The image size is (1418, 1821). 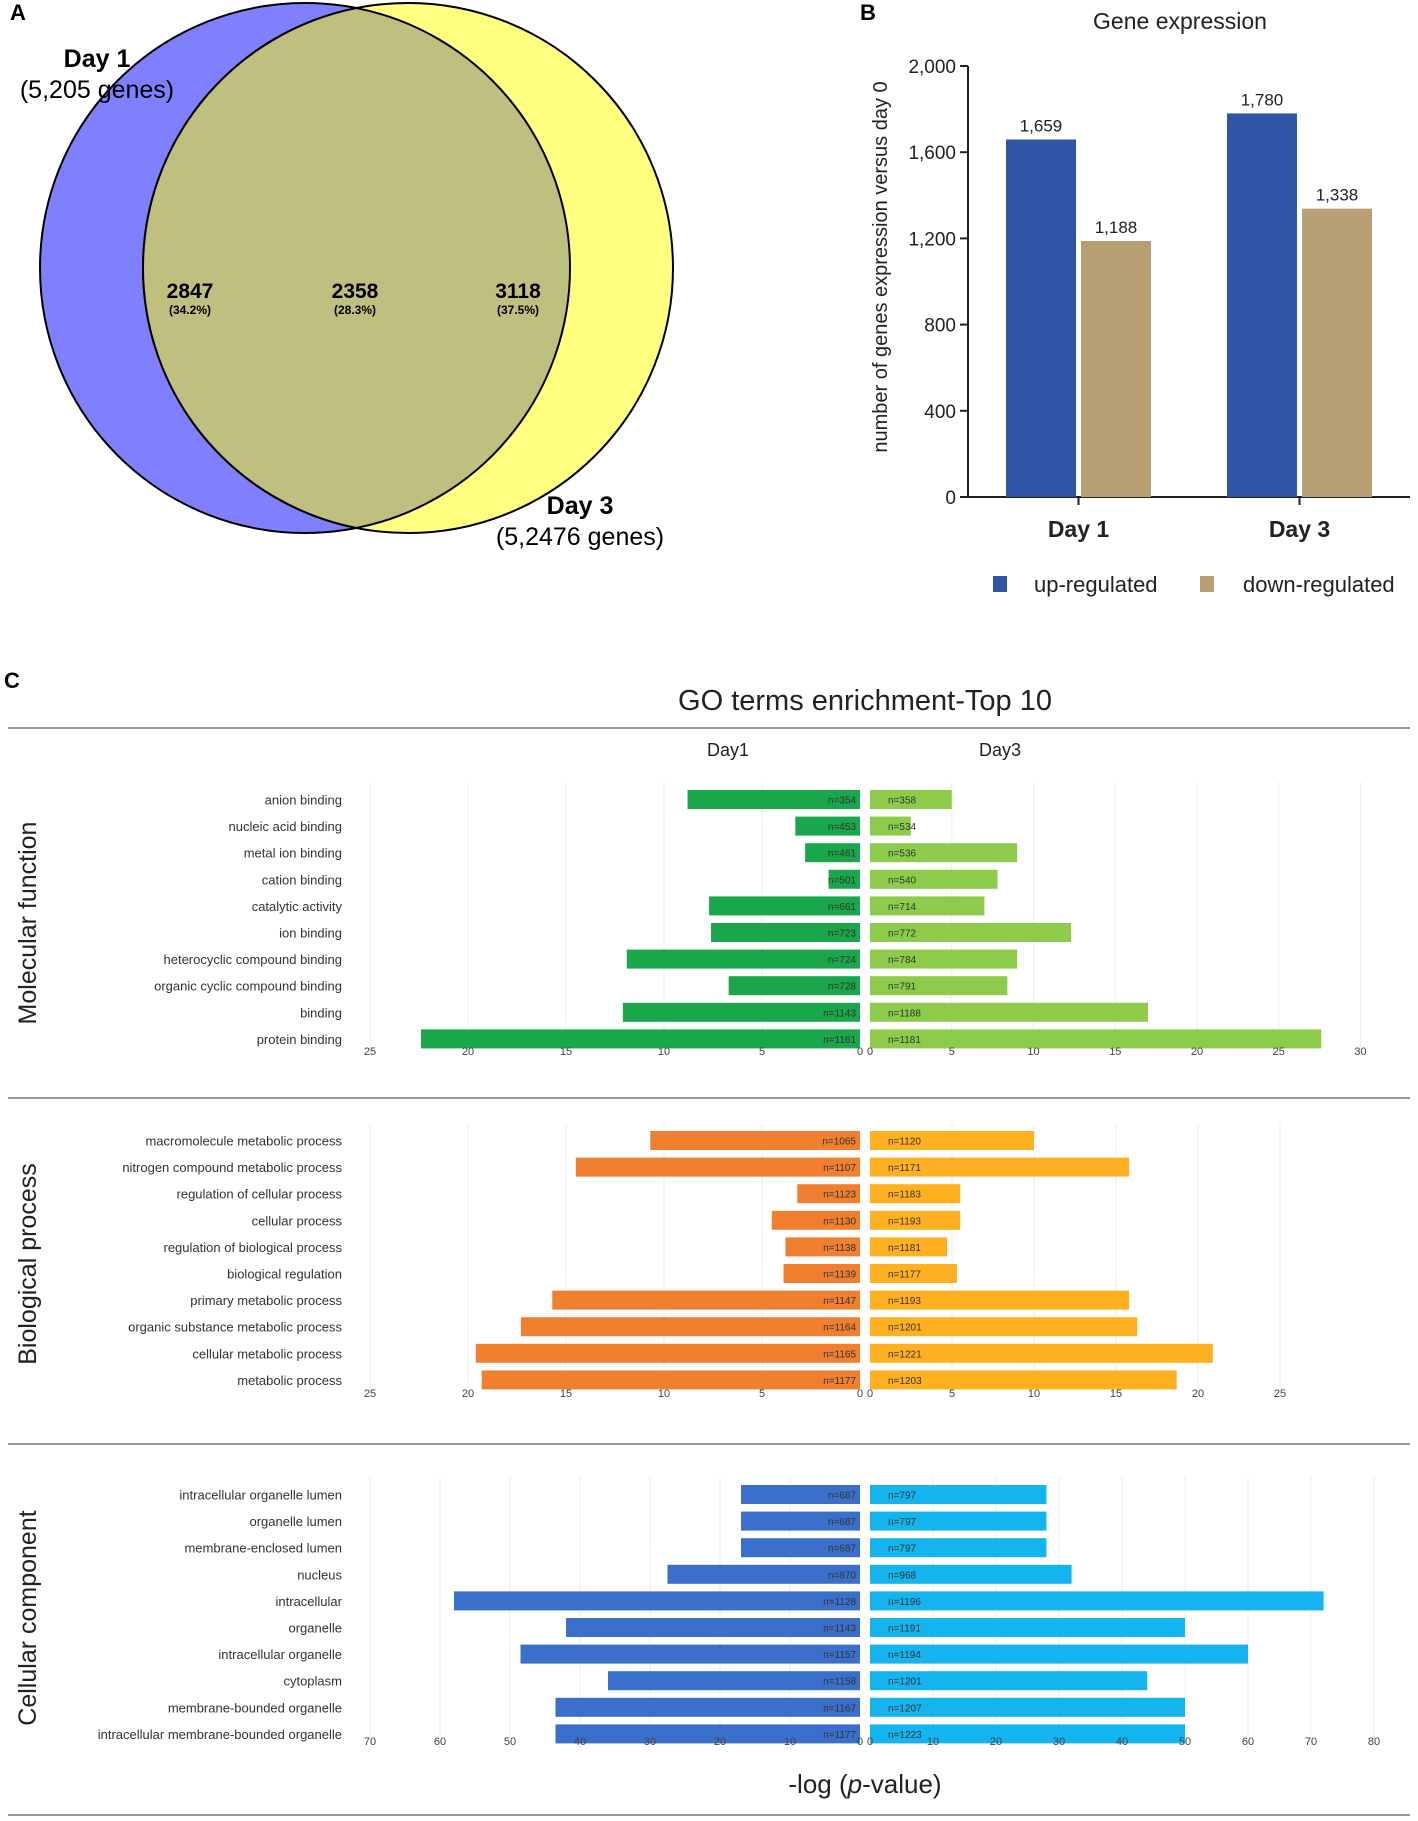 I want to click on go-xtick-day1: 10, so click(x=664, y=1394).